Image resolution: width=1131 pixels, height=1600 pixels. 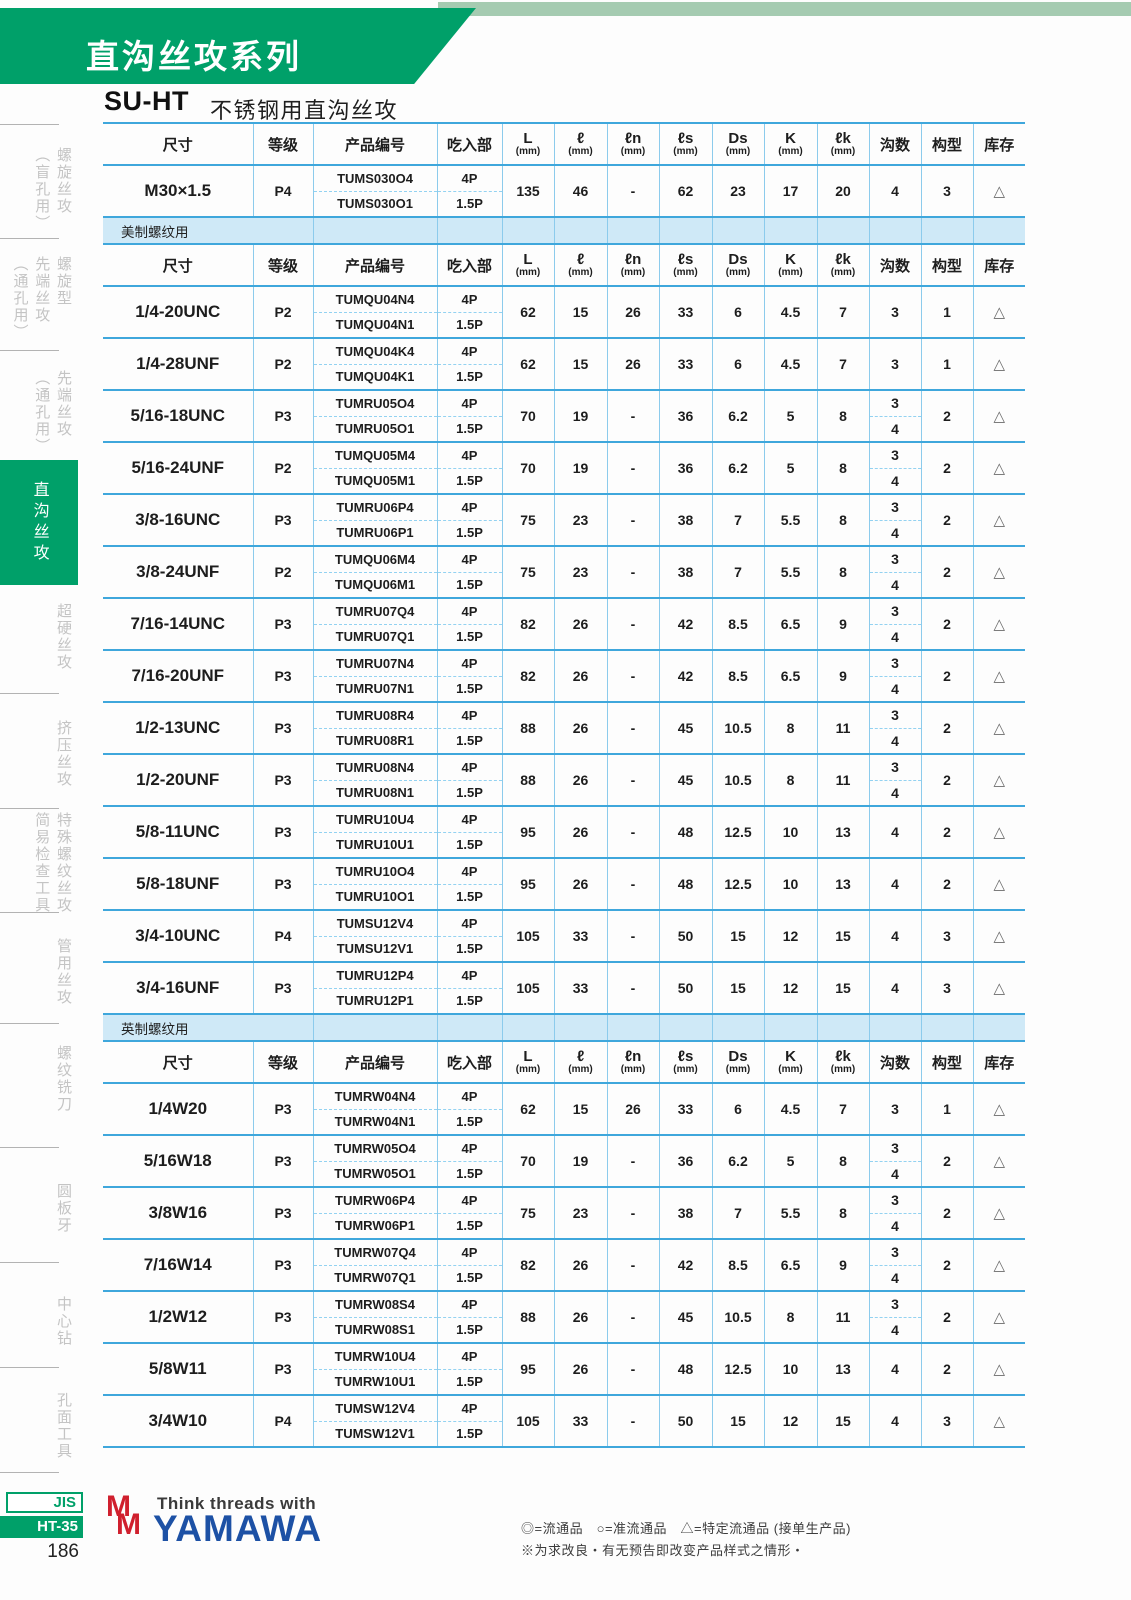 What do you see at coordinates (282, 144) in the screenshot?
I see `col-header-grade: 等级` at bounding box center [282, 144].